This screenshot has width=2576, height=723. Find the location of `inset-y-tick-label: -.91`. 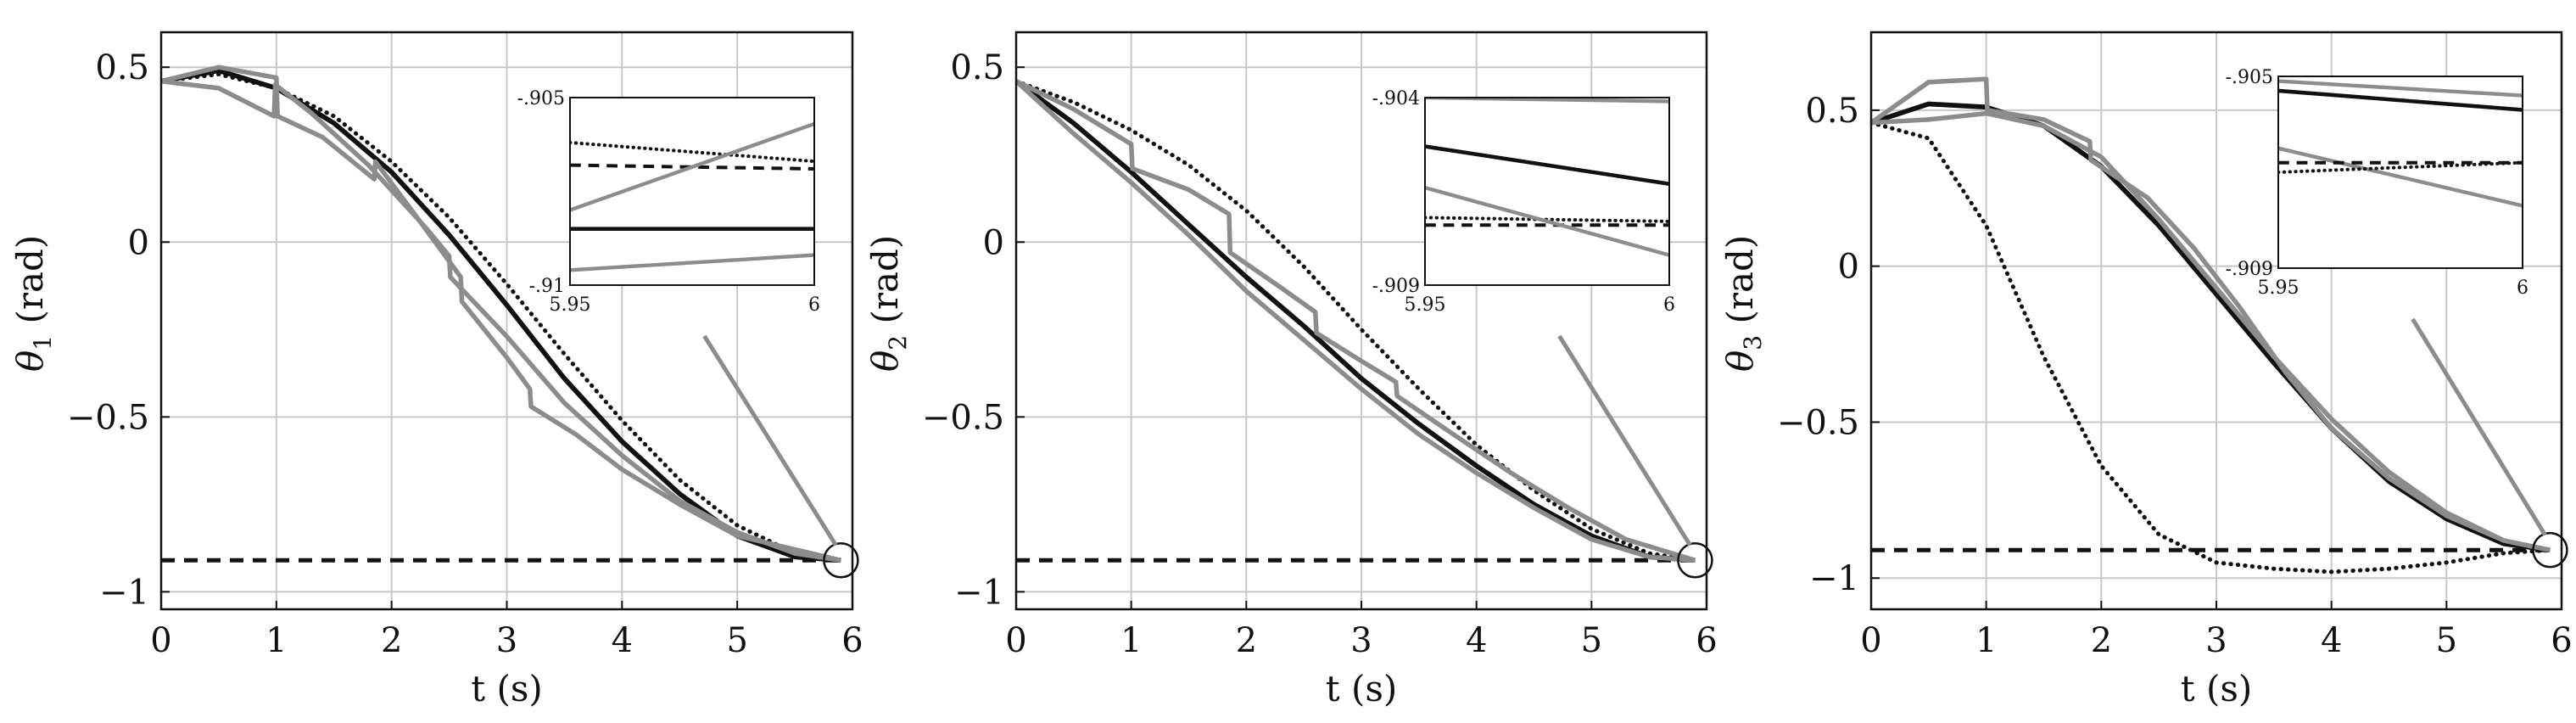

inset-y-tick-label: -.91 is located at coordinates (547, 286).